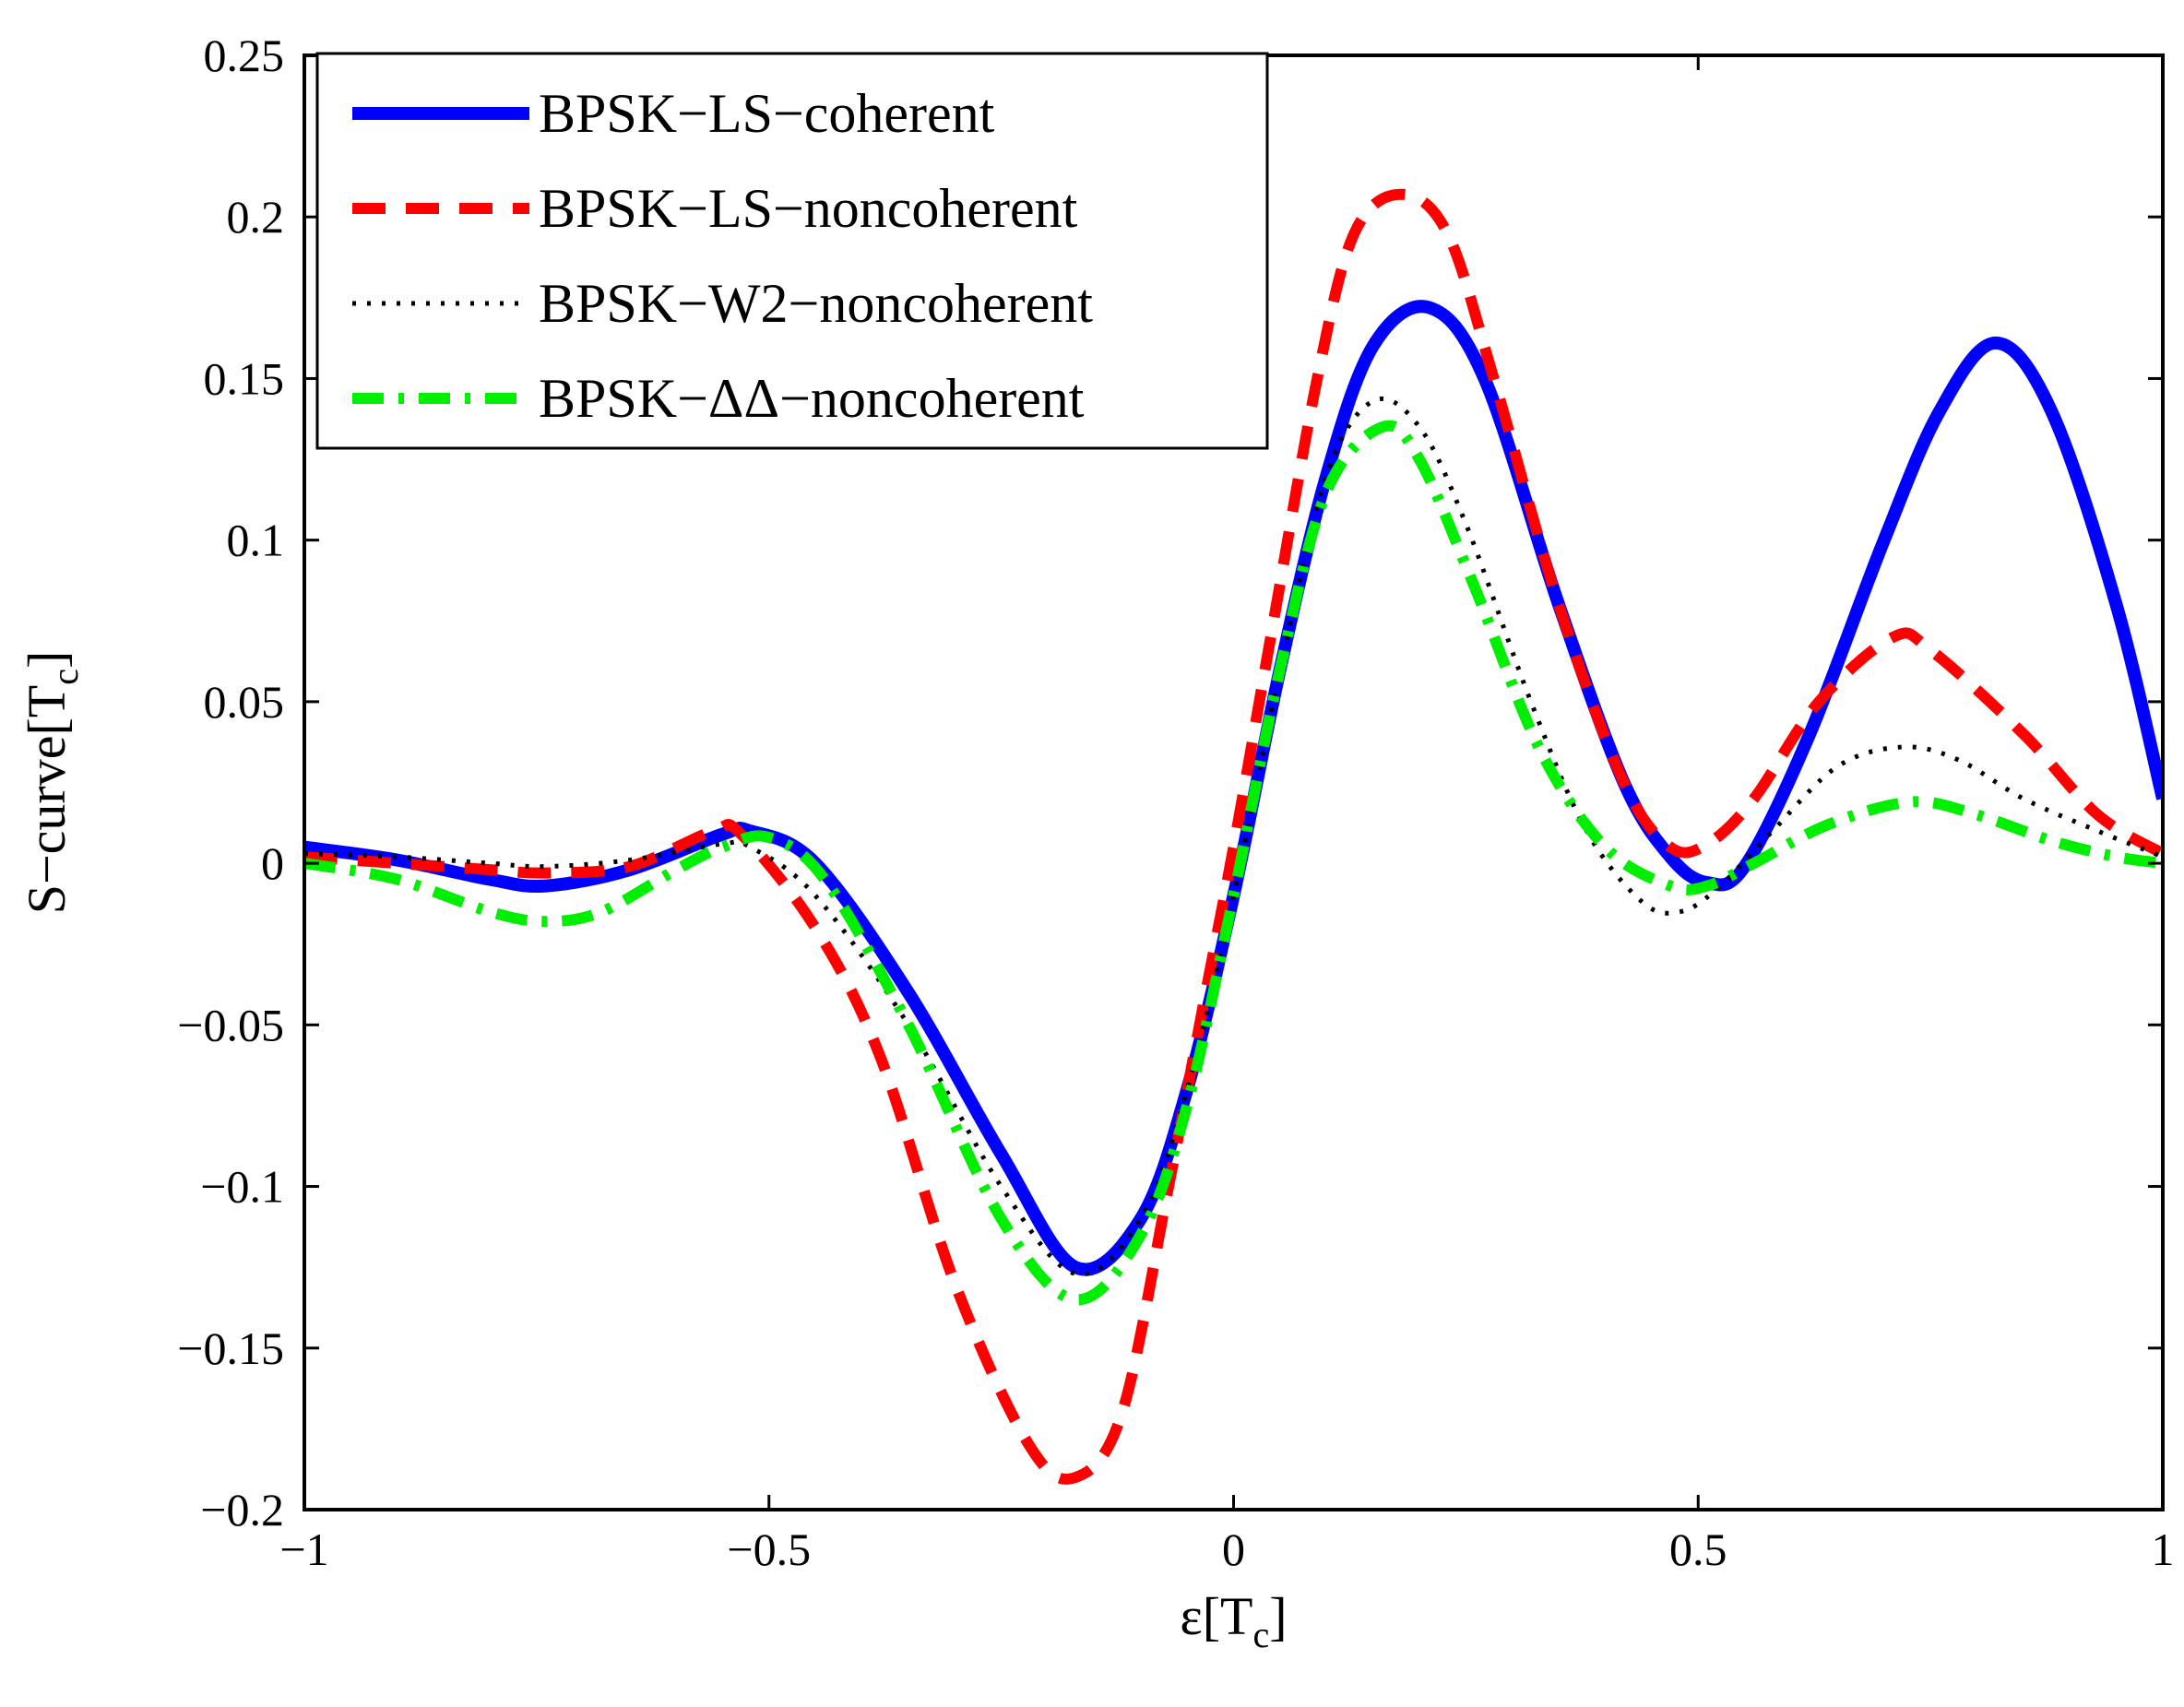 The height and width of the screenshot is (1707, 2184). Describe the element at coordinates (230, 1024) in the screenshot. I see `y-tick-label: −0.05` at that location.